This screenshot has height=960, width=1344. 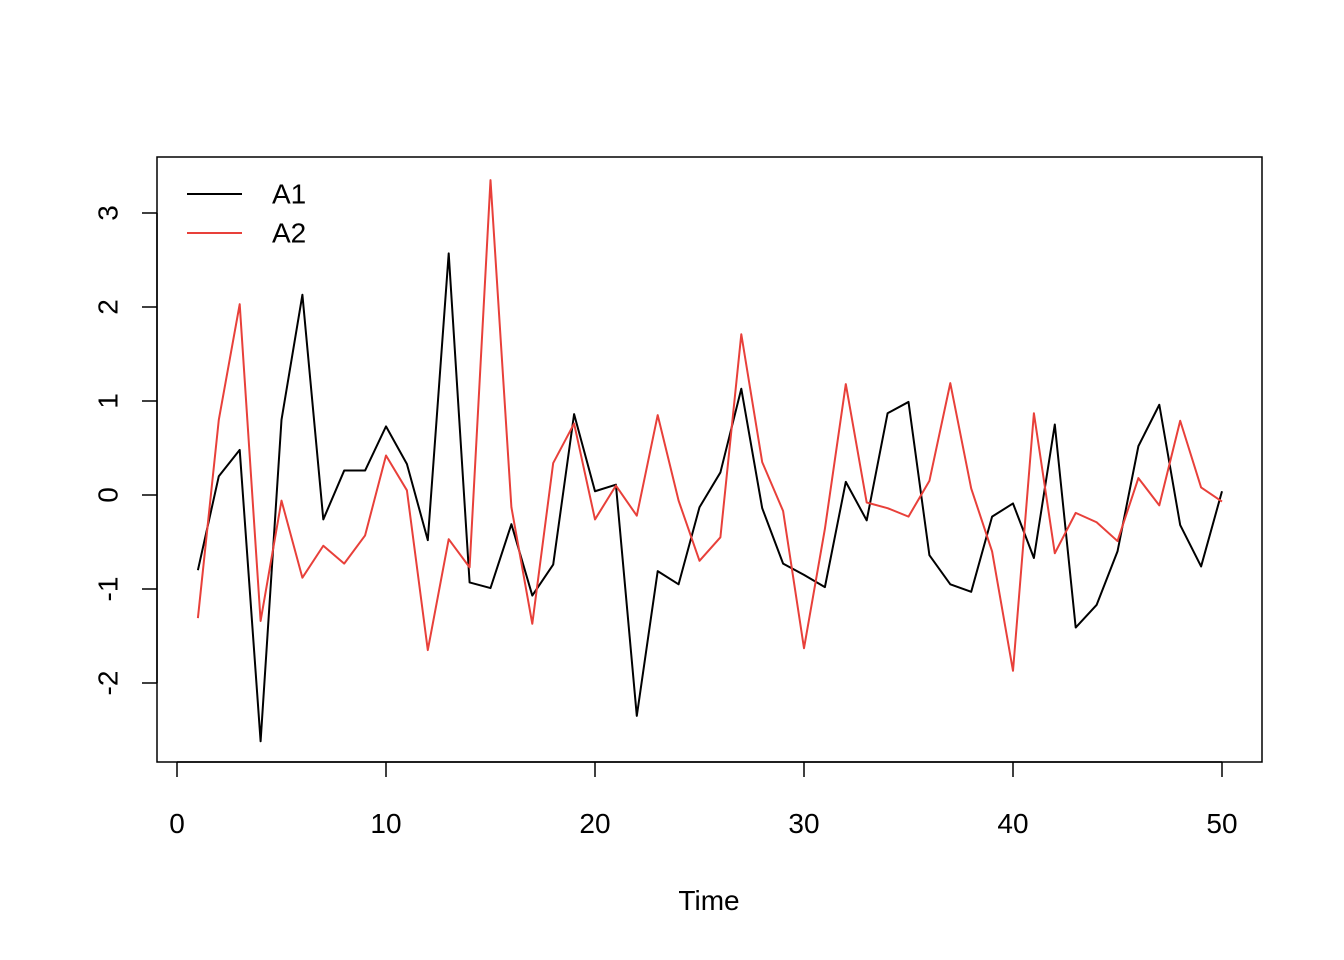 What do you see at coordinates (1012, 823) in the screenshot?
I see `x-tick-label: 40` at bounding box center [1012, 823].